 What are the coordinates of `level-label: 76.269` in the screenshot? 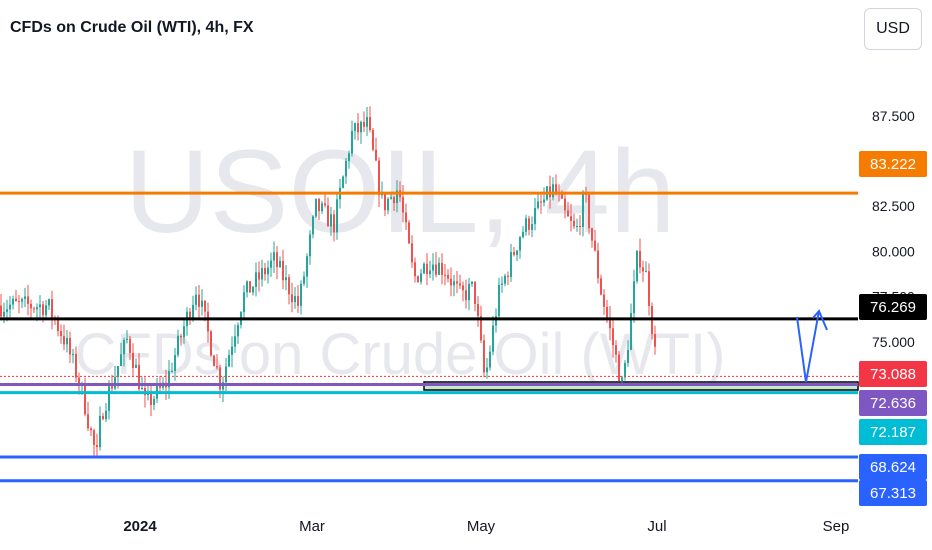 It's located at (893, 307).